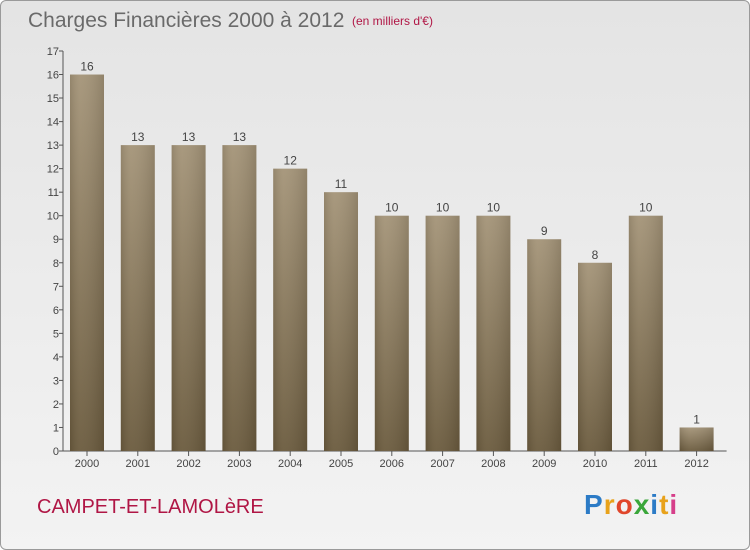  What do you see at coordinates (642, 504) in the screenshot?
I see `logo-letter: x` at bounding box center [642, 504].